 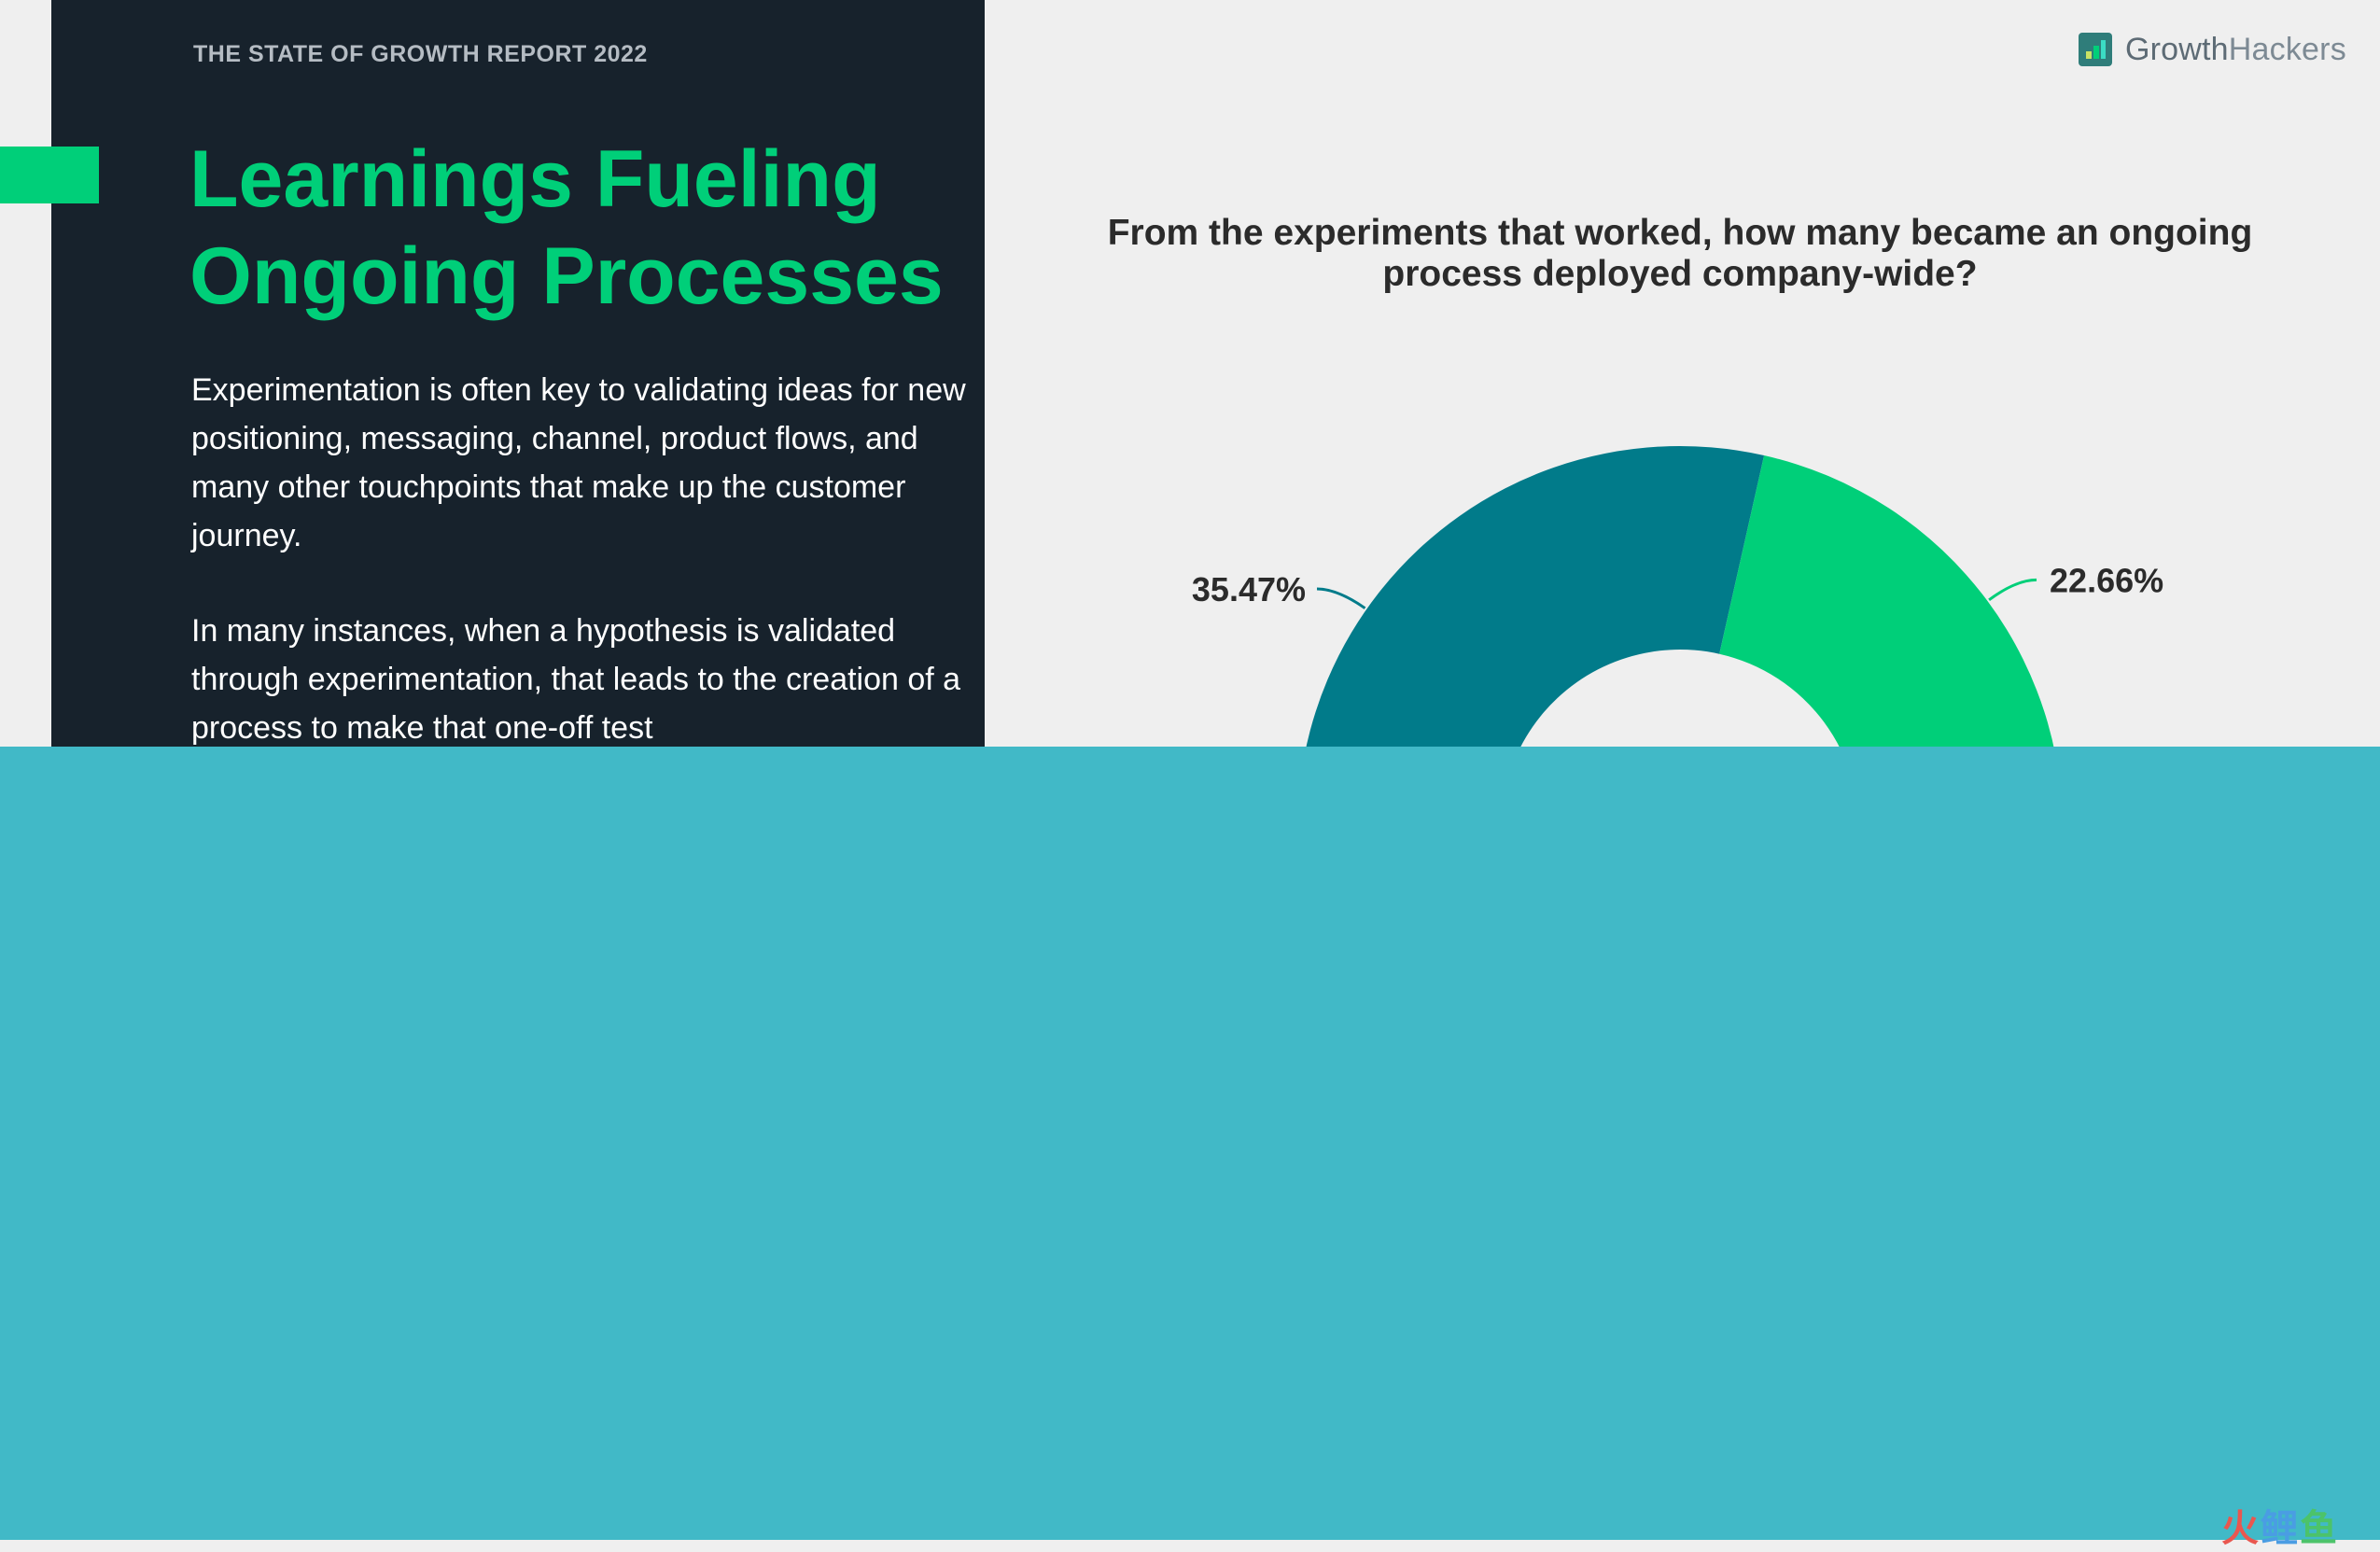 I want to click on logo-wordmark-hackers: Hackers, so click(x=2287, y=49).